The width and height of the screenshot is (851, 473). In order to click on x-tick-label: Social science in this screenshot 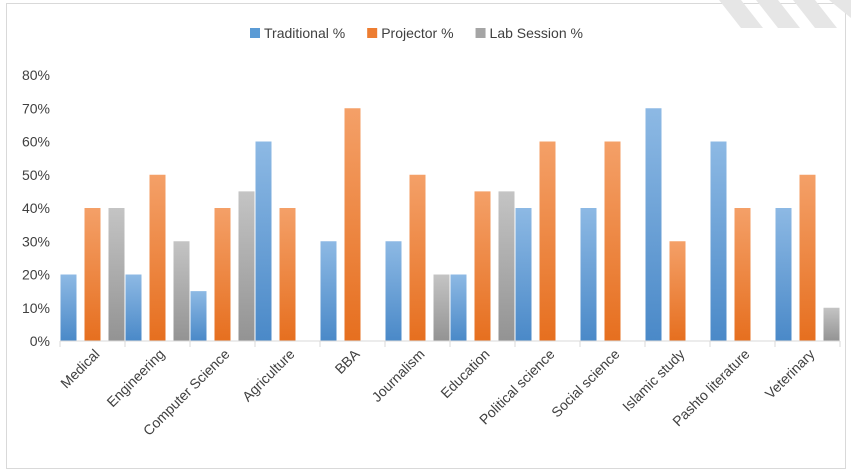, I will do `click(585, 383)`.